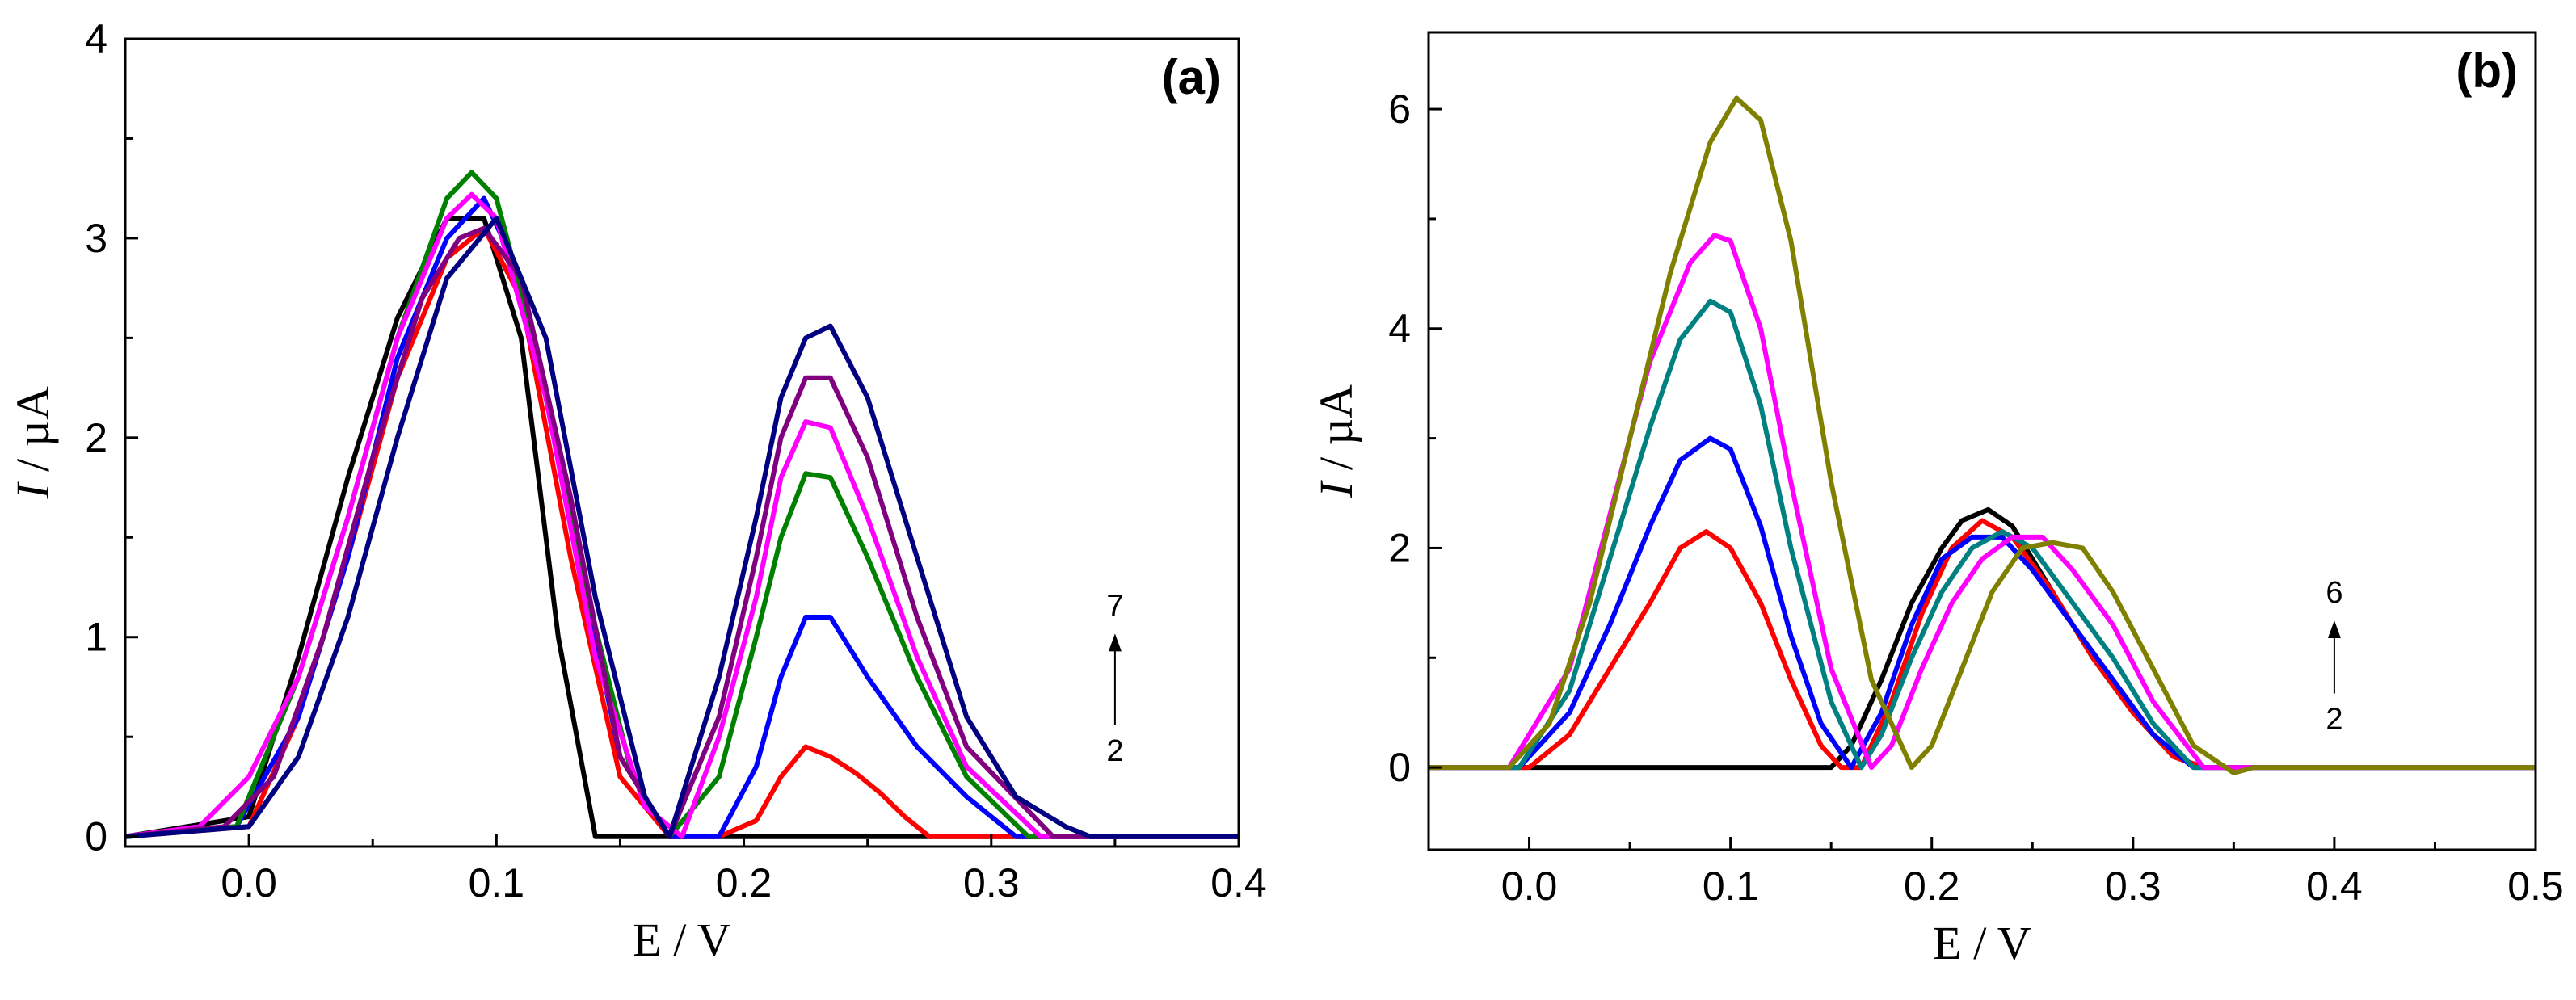 This screenshot has width=2576, height=1000. Describe the element at coordinates (1399, 109) in the screenshot. I see `y-tick-label: 6` at that location.